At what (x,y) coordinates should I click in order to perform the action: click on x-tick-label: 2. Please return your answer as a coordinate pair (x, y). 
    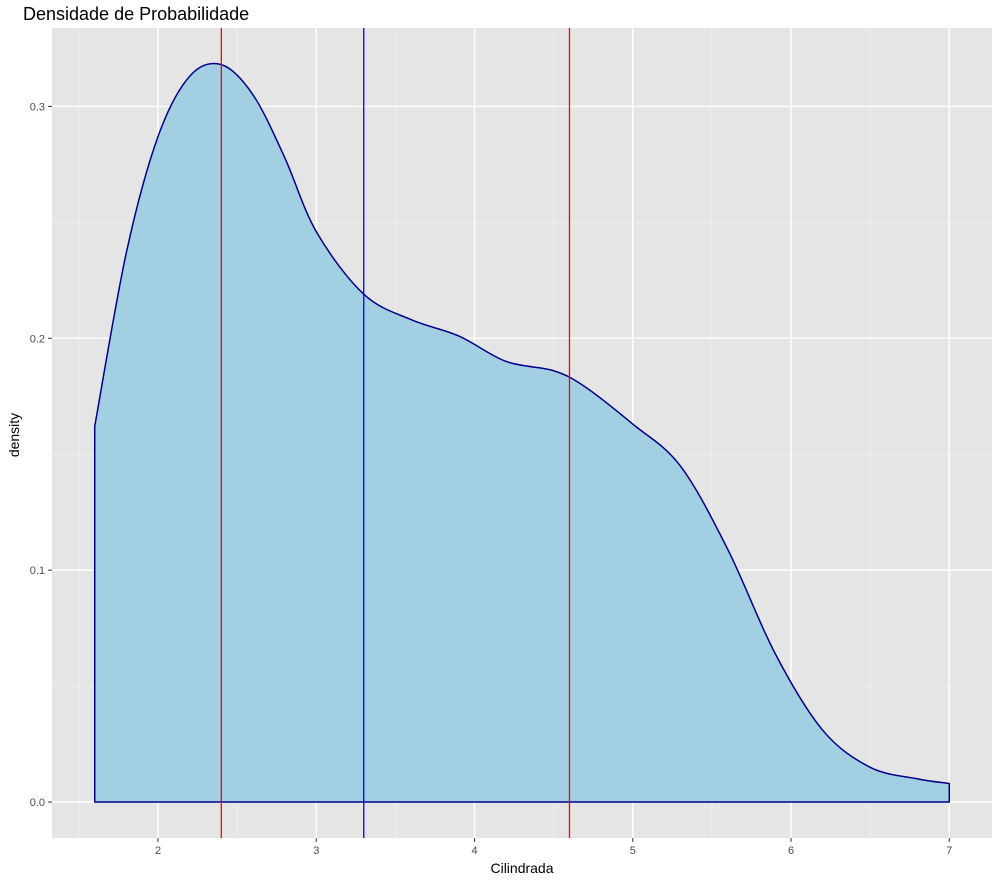
    Looking at the image, I should click on (158, 851).